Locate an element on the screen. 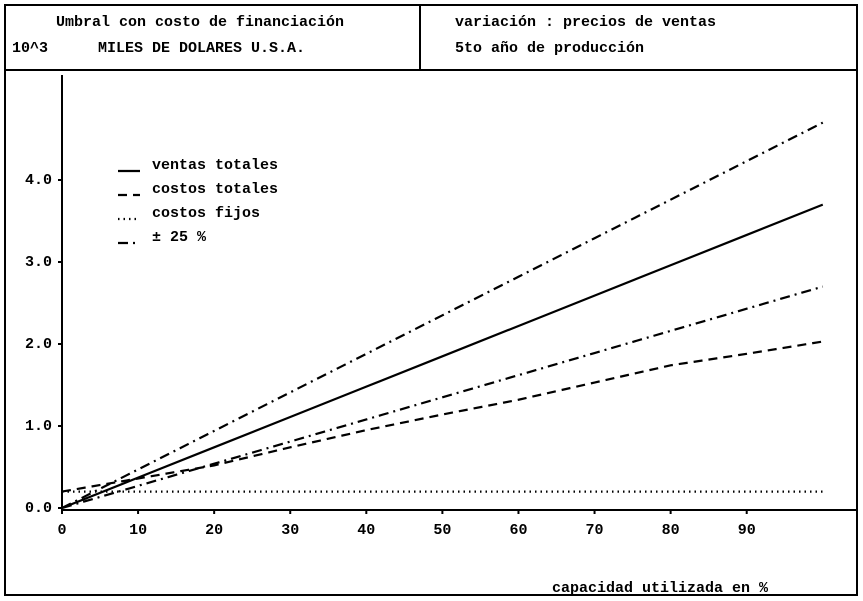 The width and height of the screenshot is (863, 601). x-tick-label: 80 is located at coordinates (671, 530).